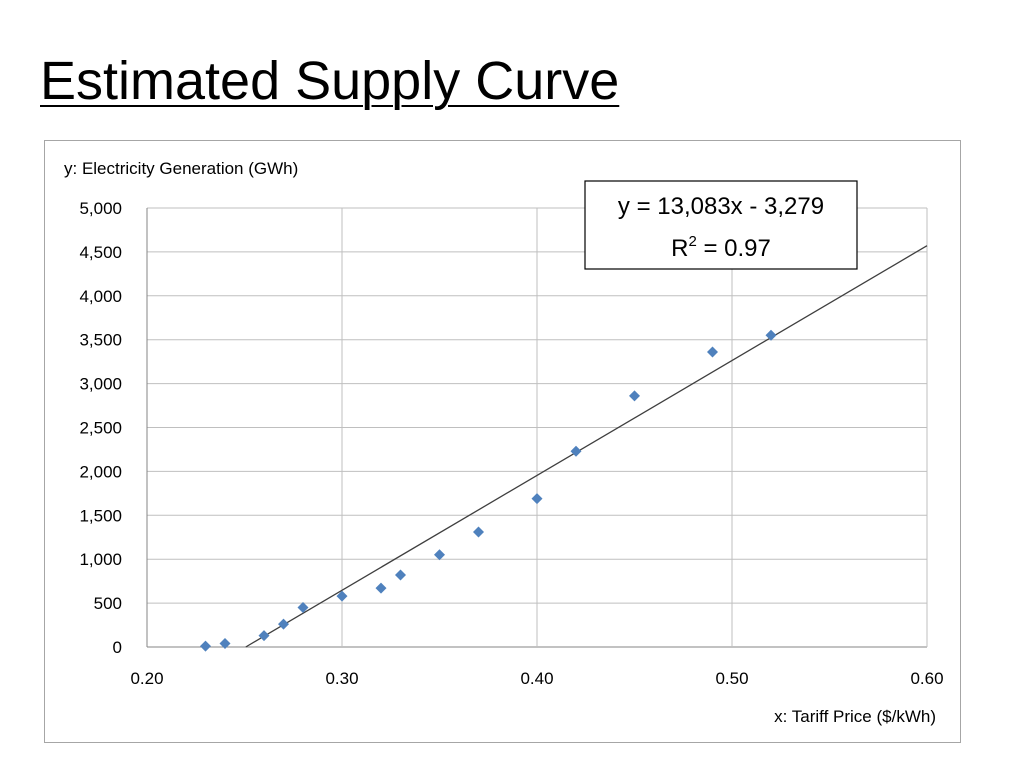  Describe the element at coordinates (100, 515) in the screenshot. I see `y-tick-label: 1,500` at that location.